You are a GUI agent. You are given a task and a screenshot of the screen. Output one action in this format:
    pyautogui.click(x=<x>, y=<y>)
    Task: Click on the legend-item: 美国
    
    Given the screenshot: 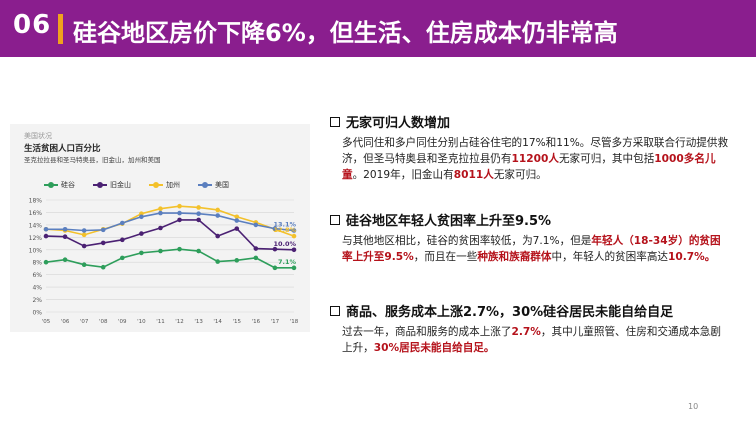 What is the action you would take?
    pyautogui.click(x=213, y=185)
    